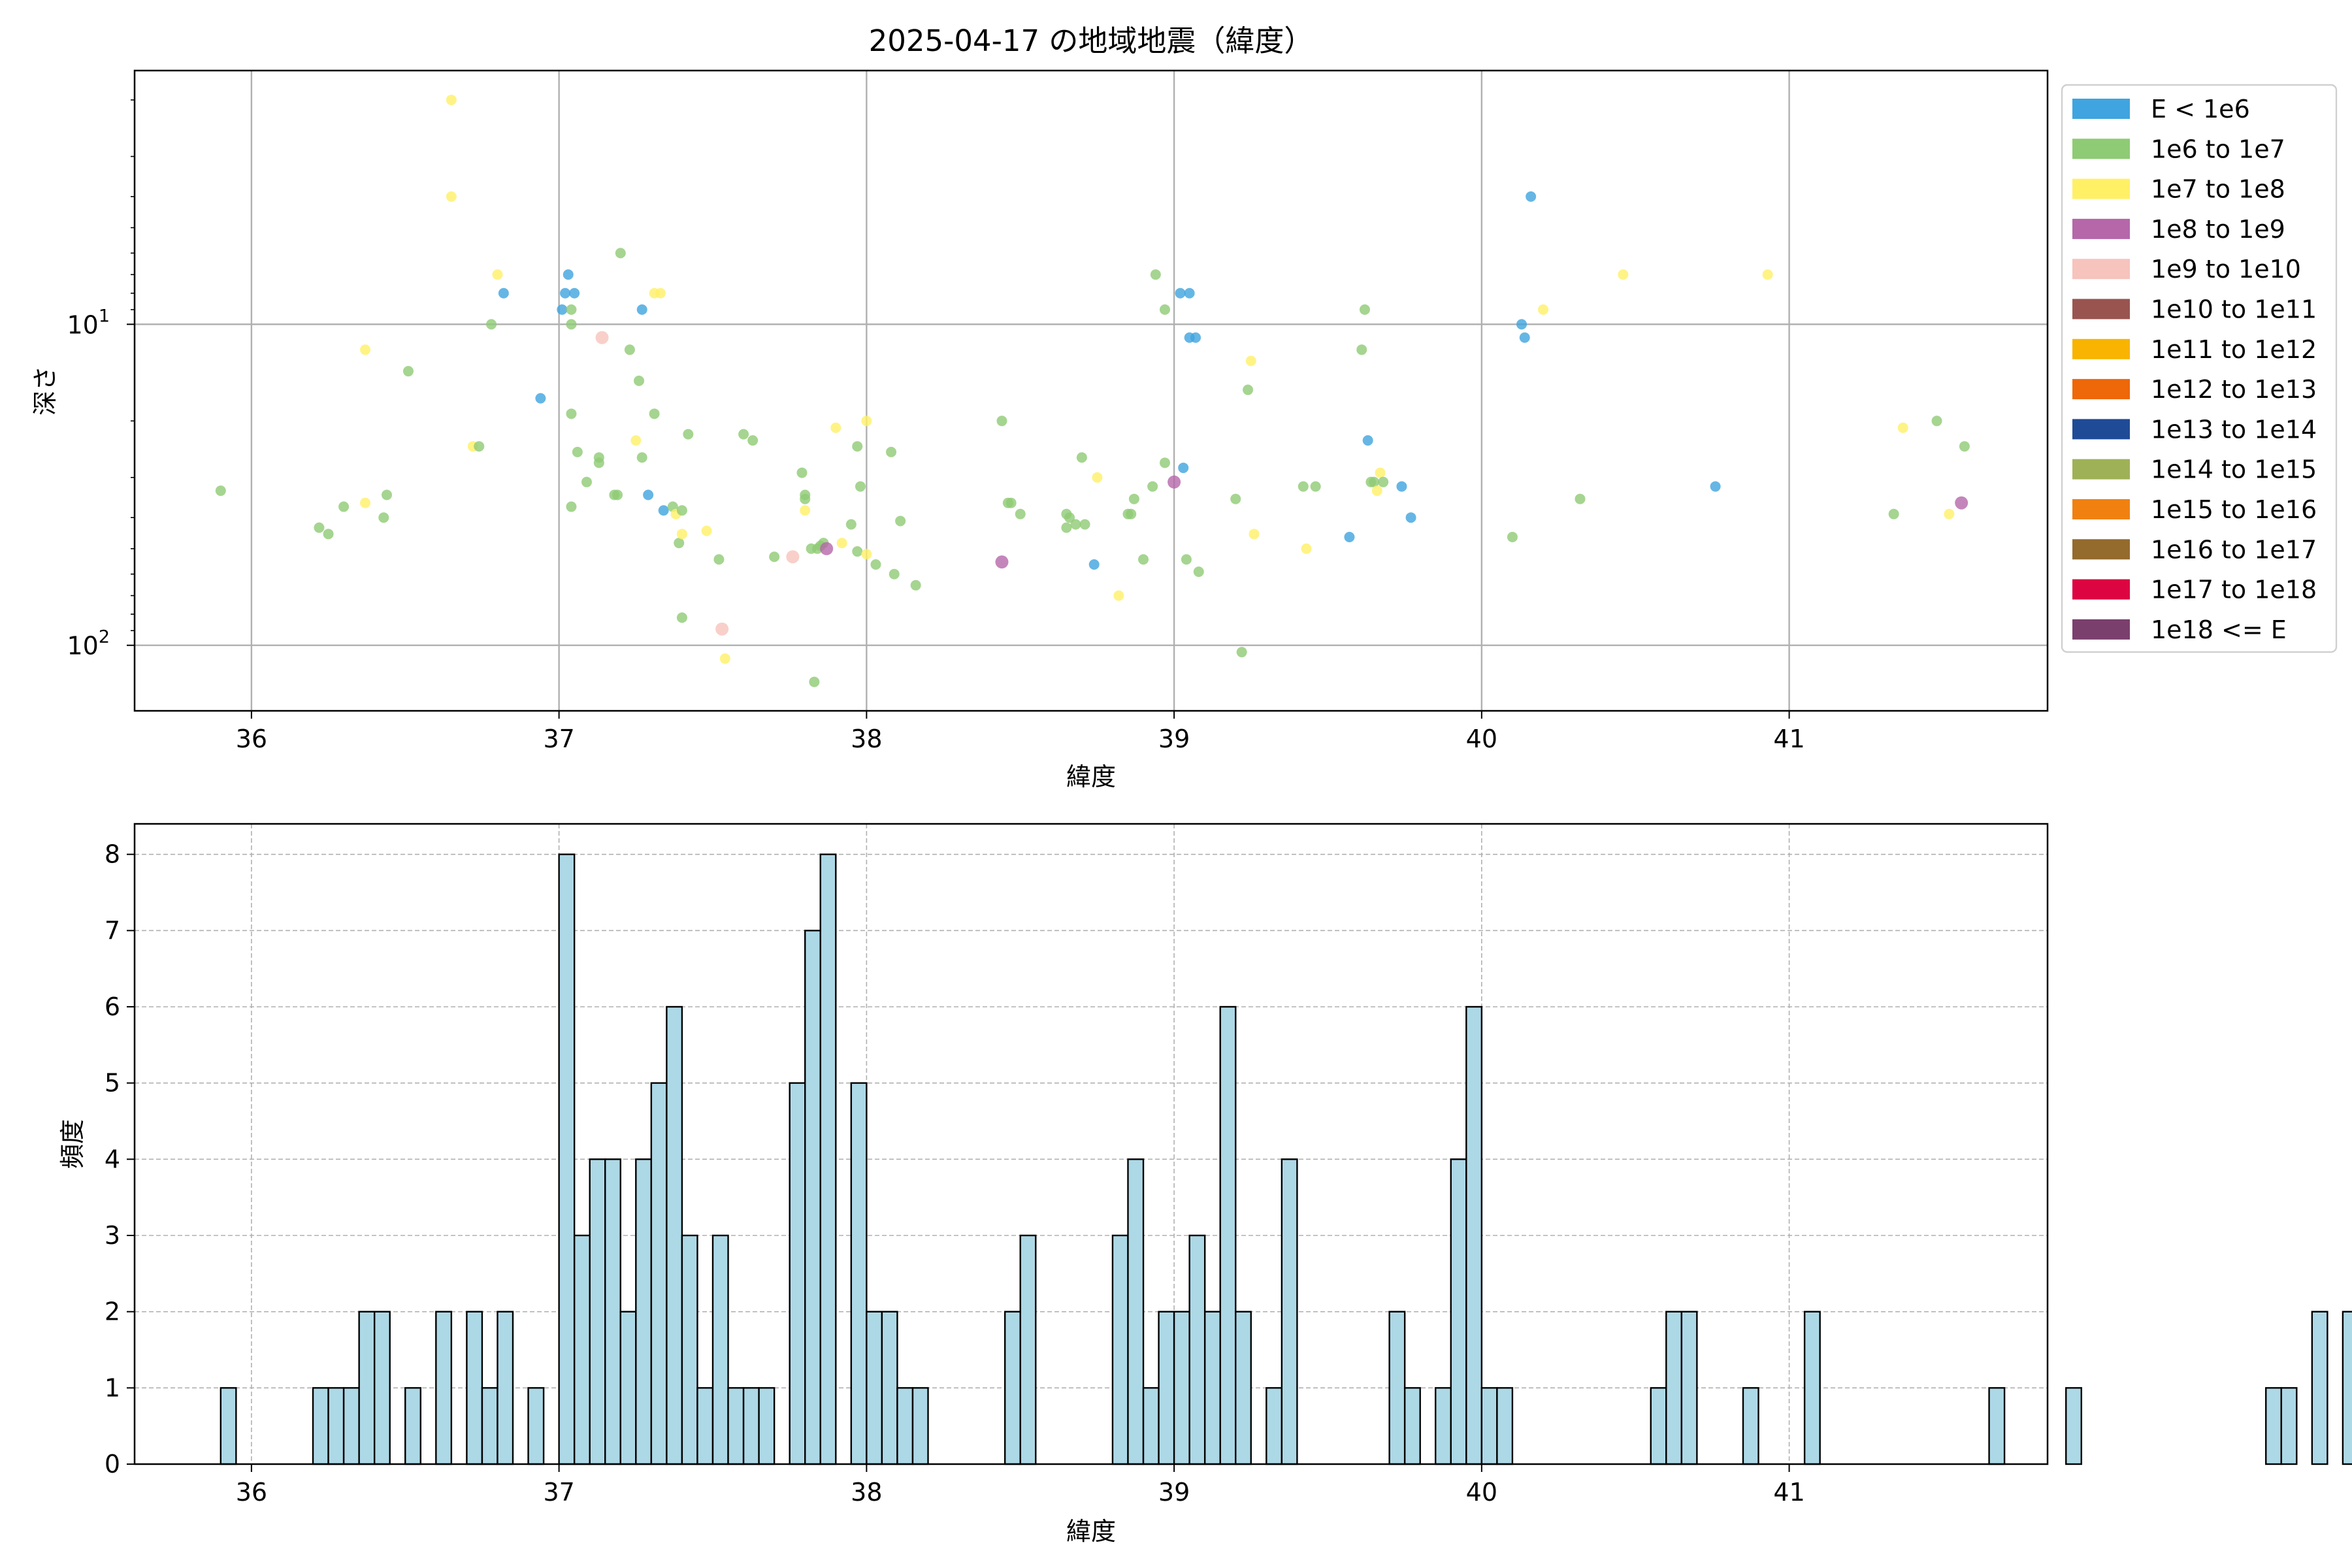  What do you see at coordinates (2234, 309) in the screenshot?
I see `legend-label: 1e10 to 1e11` at bounding box center [2234, 309].